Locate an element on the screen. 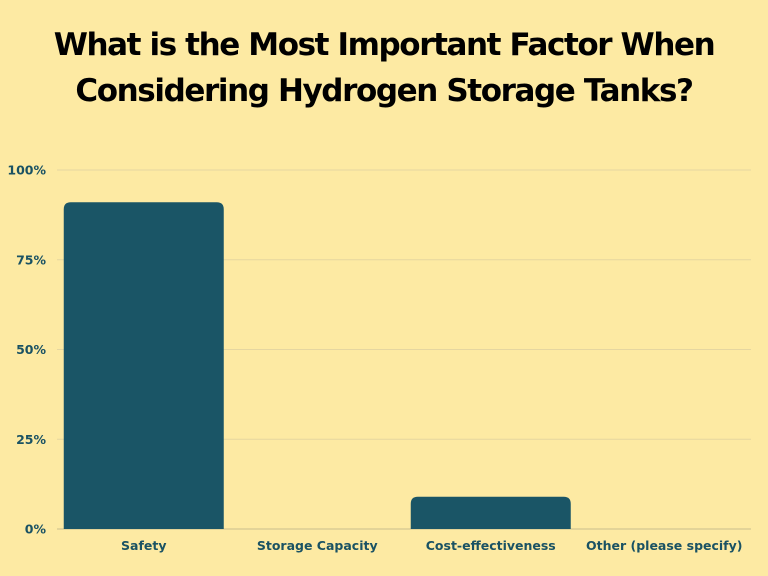 This screenshot has width=768, height=576. y-tick-label: 0% is located at coordinates (36, 529).